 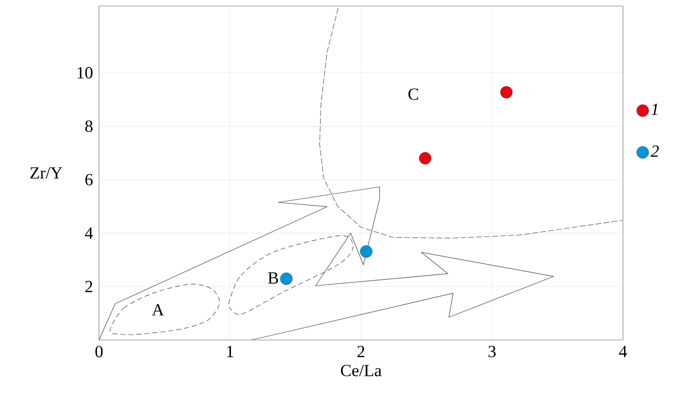 I want to click on x-tick-label: 1, so click(x=230, y=352).